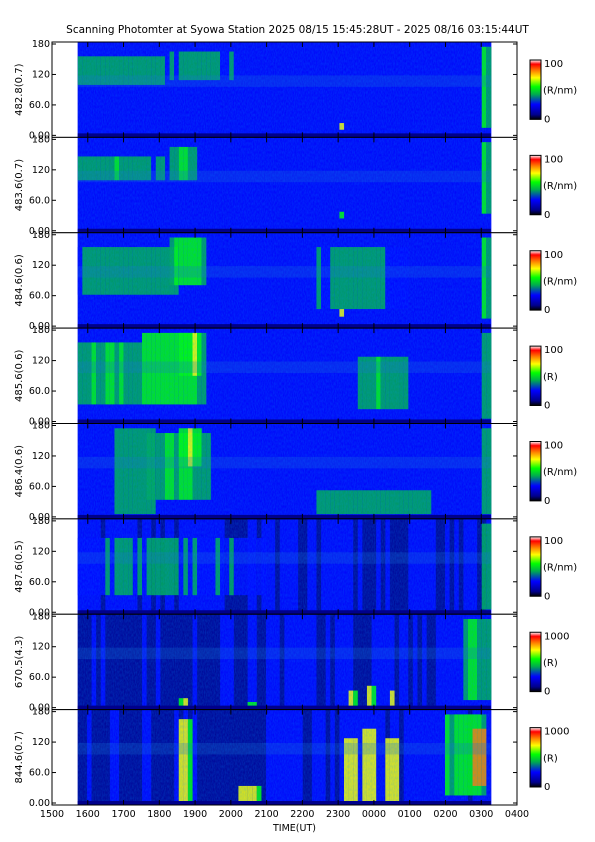 This screenshot has width=595, height=842. I want to click on panel-2: 0.00 60.0 120 180 483.6(0.7) 100 (R/nm) 0, so click(295, 185).